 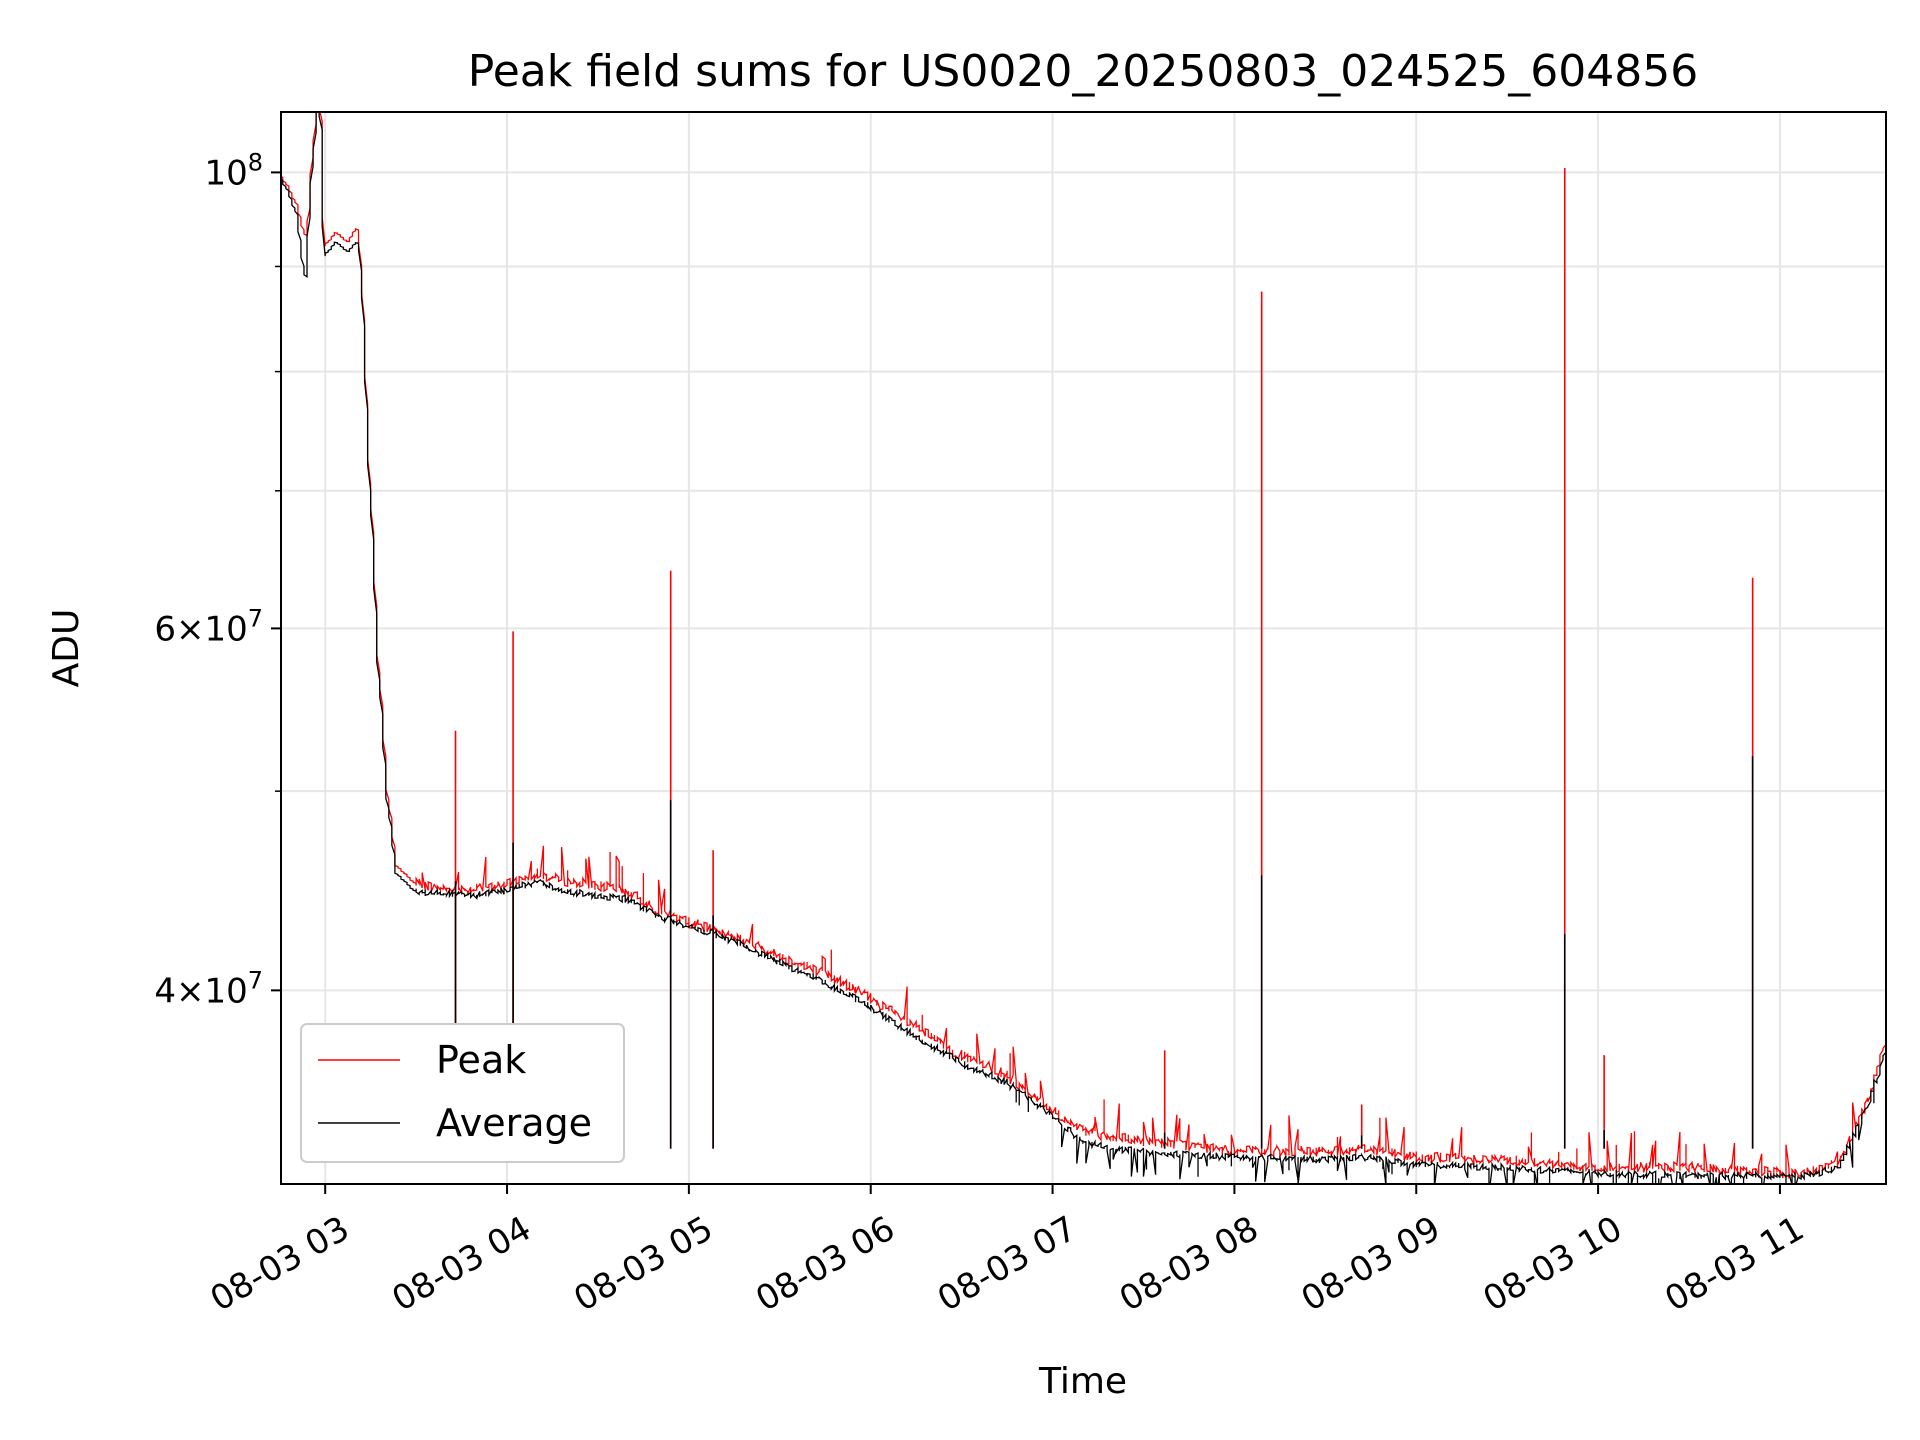 I want to click on y-tick-label: 4×107, so click(x=208, y=988).